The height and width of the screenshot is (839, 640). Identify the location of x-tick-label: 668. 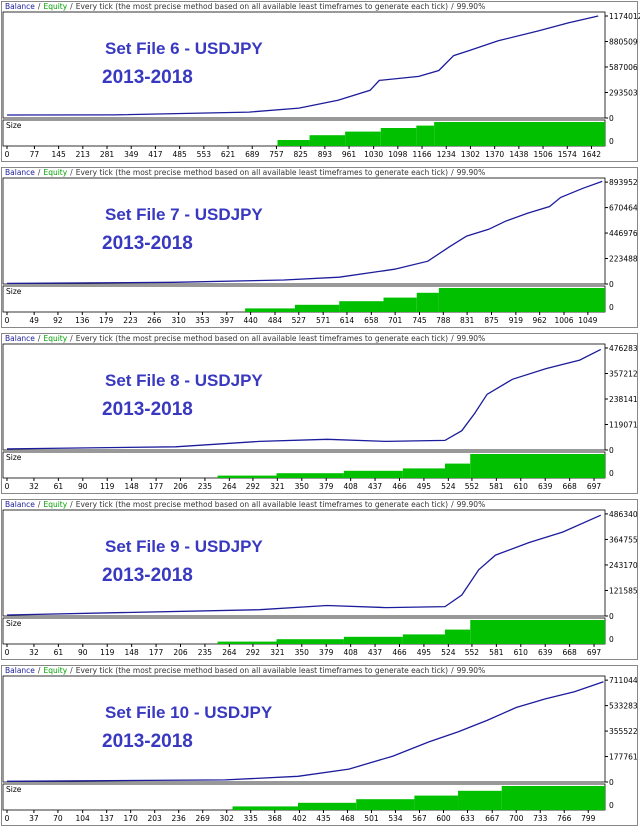
(569, 652).